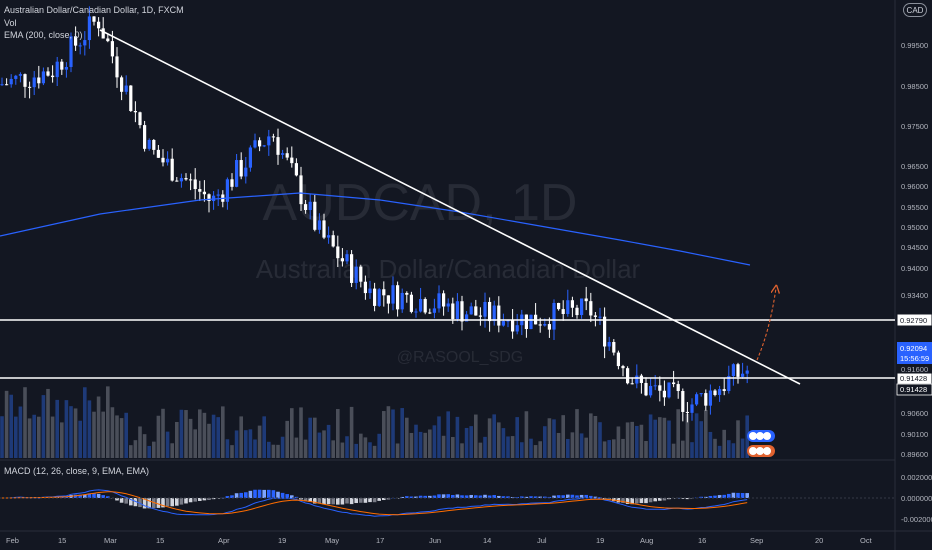  What do you see at coordinates (914, 434) in the screenshot?
I see `price-tick: 0.90100` at bounding box center [914, 434].